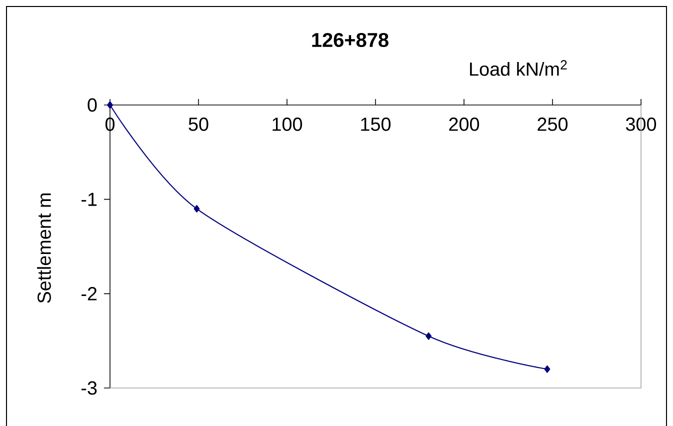 The image size is (673, 426). Describe the element at coordinates (464, 124) in the screenshot. I see `x-tick-label: 200` at that location.